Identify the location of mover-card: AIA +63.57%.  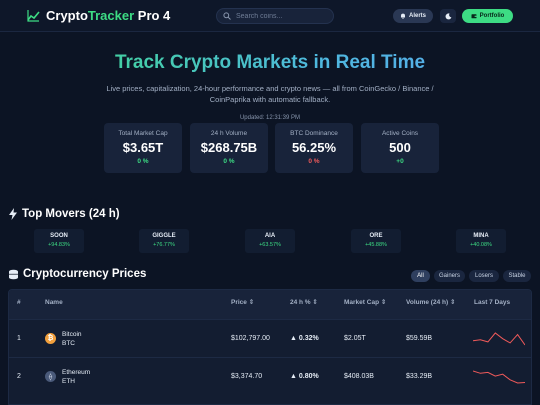
(270, 241).